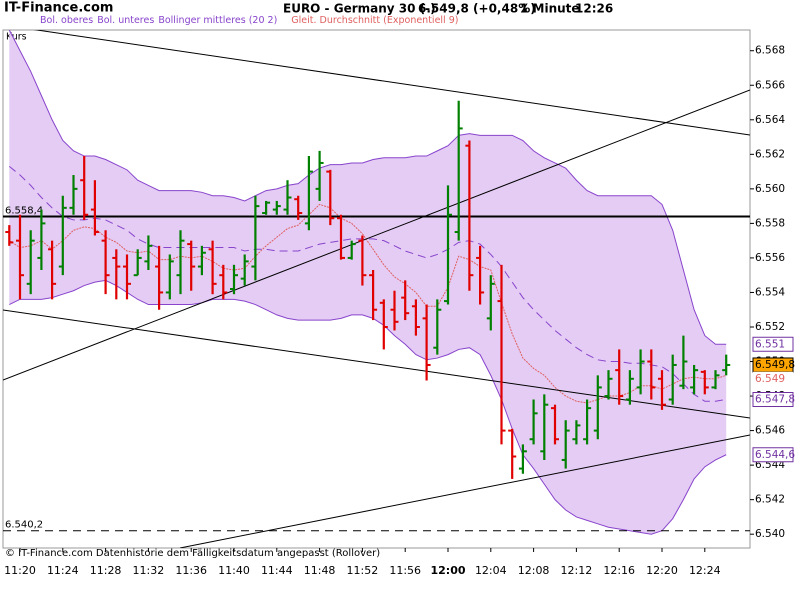 The image size is (800, 600). What do you see at coordinates (770, 189) in the screenshot?
I see `y-tick-label: 6.560` at bounding box center [770, 189].